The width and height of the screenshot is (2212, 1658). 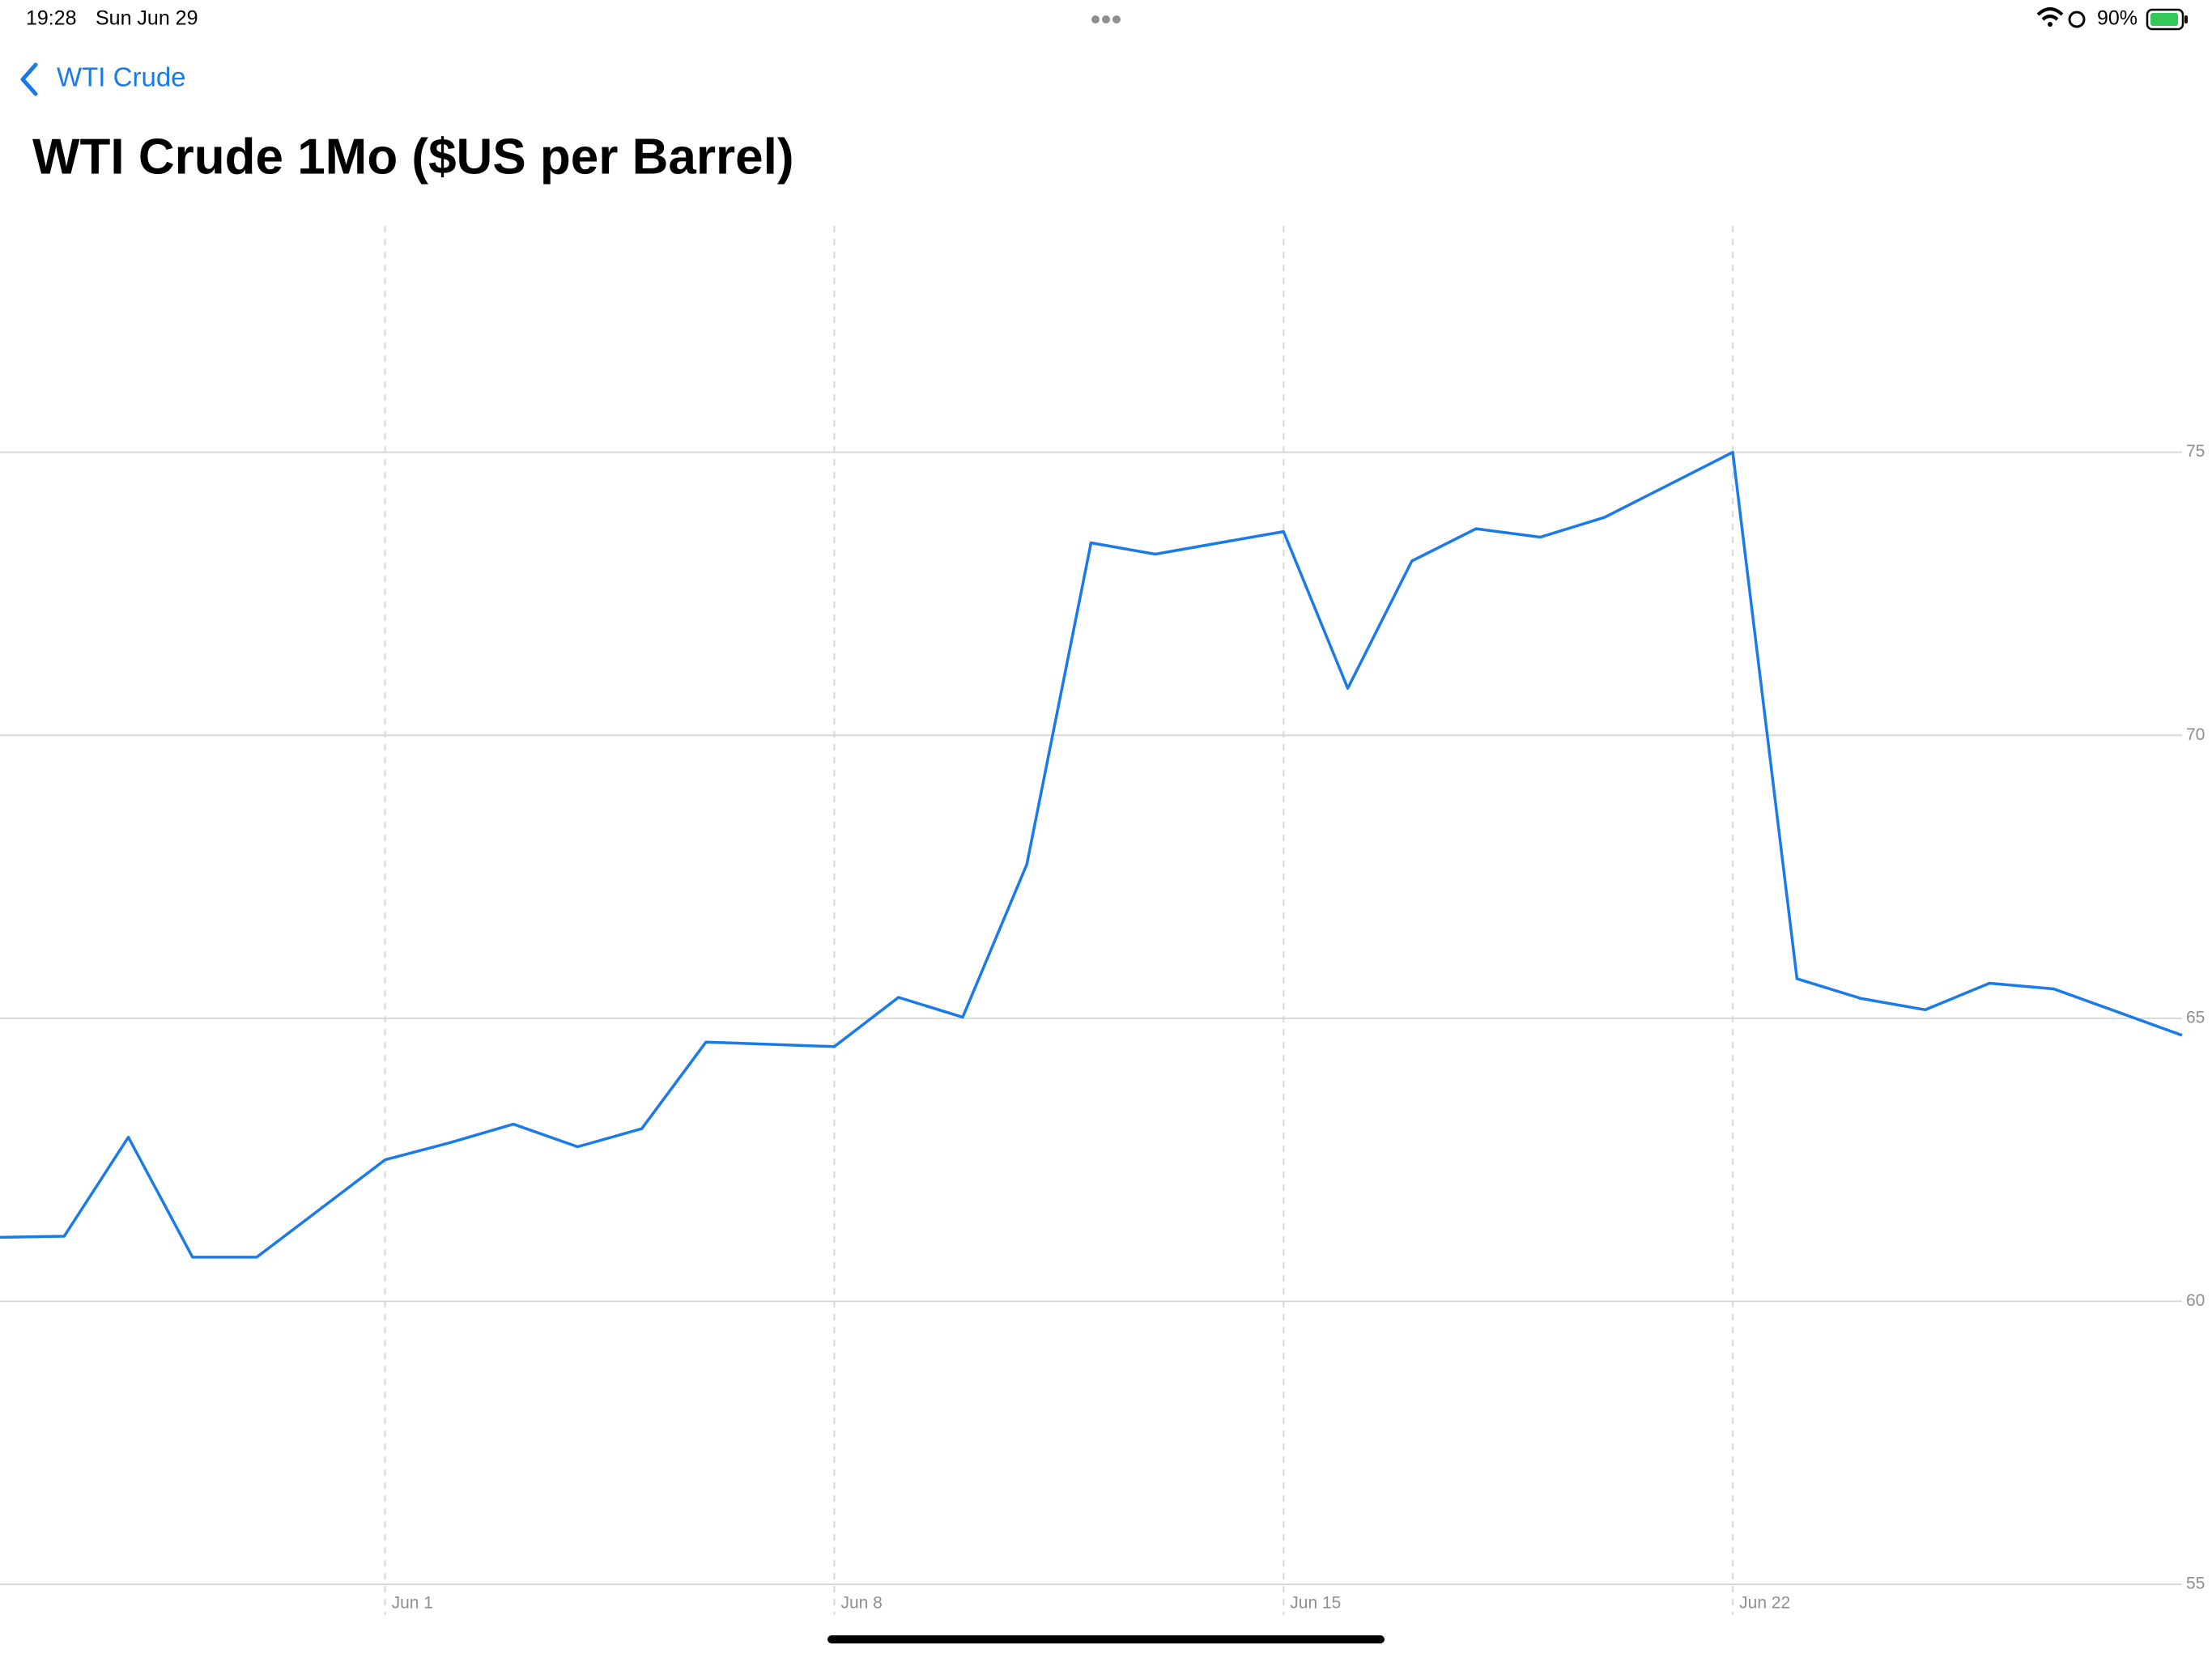 I want to click on home-indicator, so click(x=1106, y=1639).